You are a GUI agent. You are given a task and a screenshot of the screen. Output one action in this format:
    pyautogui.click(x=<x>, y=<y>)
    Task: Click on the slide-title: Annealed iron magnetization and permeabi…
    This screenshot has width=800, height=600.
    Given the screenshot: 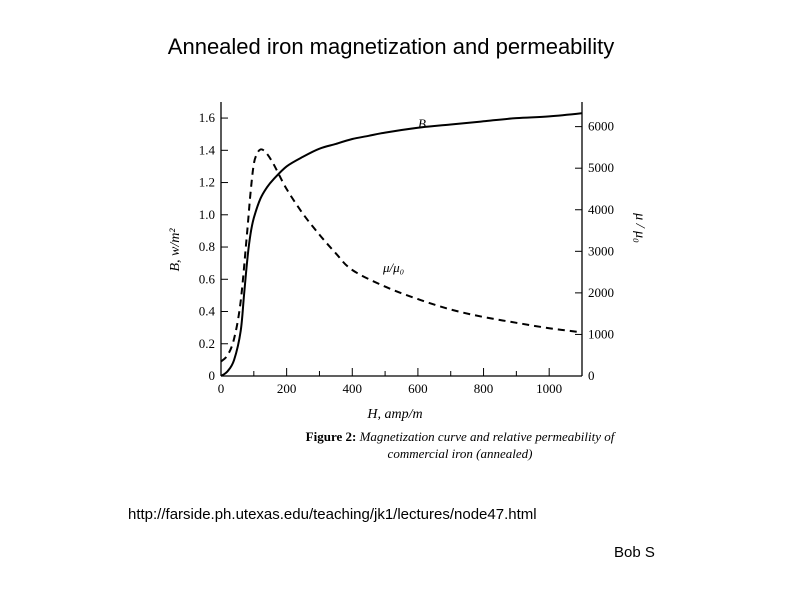 What is the action you would take?
    pyautogui.click(x=391, y=46)
    